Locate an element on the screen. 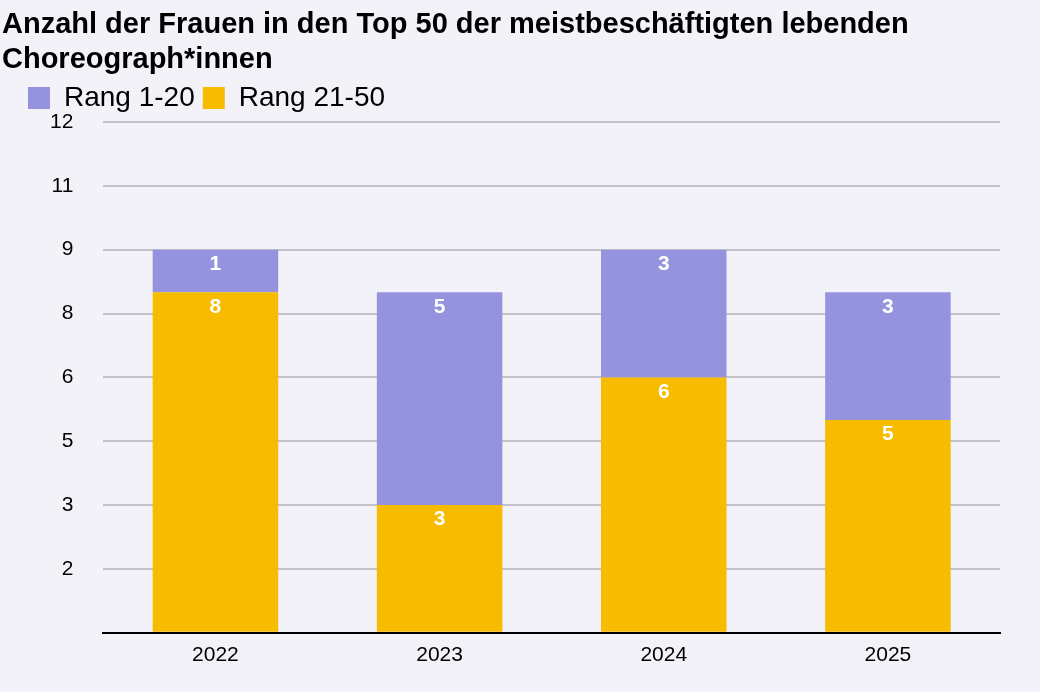 This screenshot has height=692, width=1040. x-tick-label: 2022 is located at coordinates (215, 654).